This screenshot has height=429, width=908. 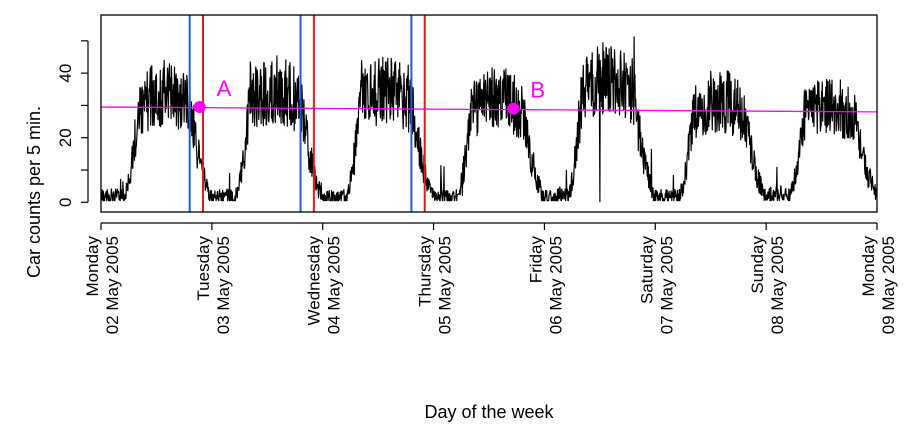 What do you see at coordinates (65, 137) in the screenshot?
I see `y-tick-label: 20` at bounding box center [65, 137].